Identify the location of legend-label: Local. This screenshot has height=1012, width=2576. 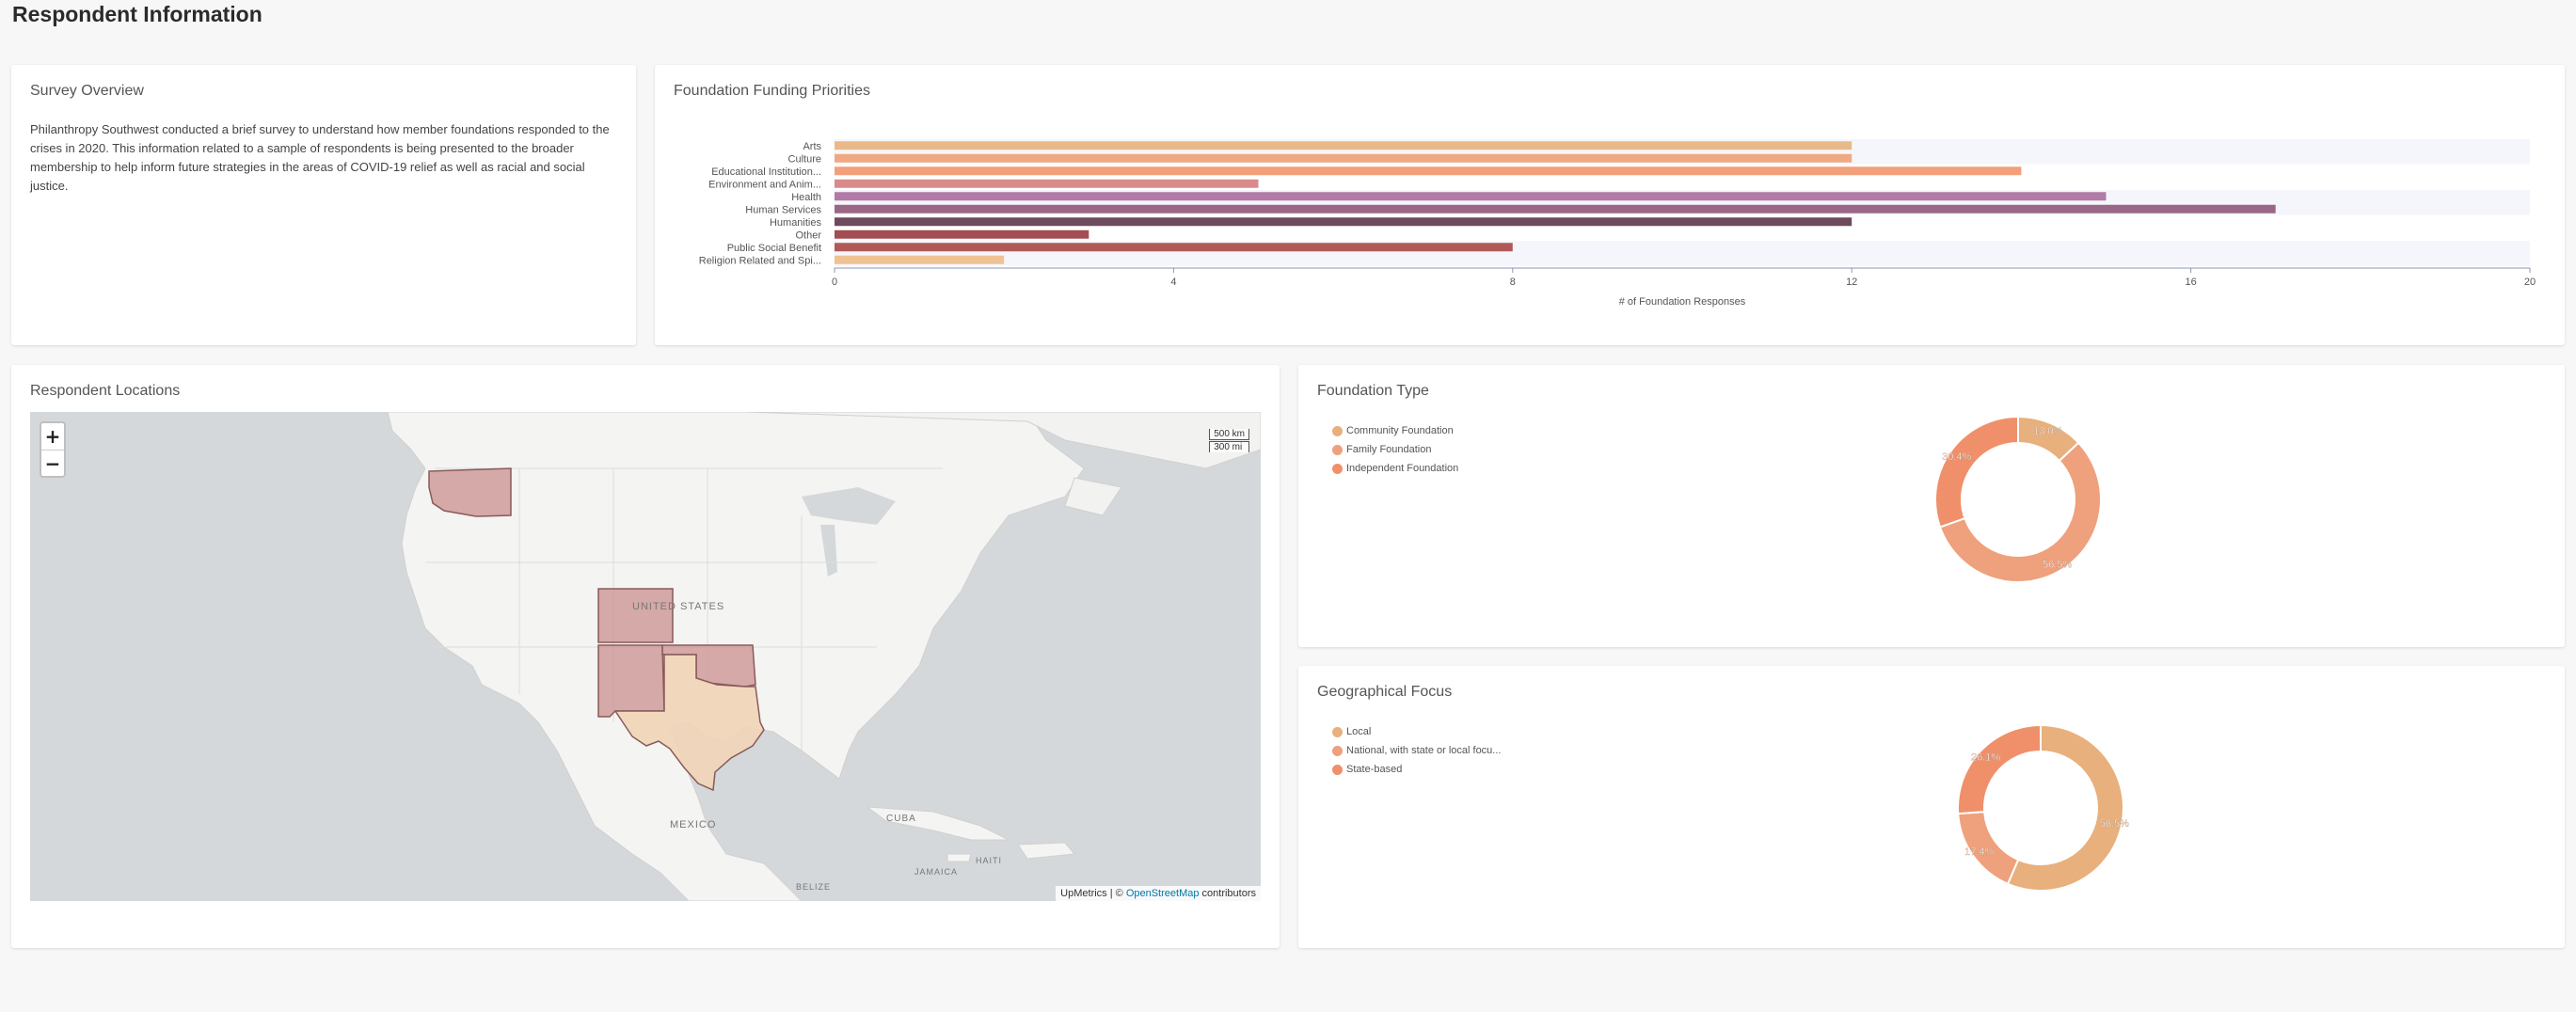
(1359, 732).